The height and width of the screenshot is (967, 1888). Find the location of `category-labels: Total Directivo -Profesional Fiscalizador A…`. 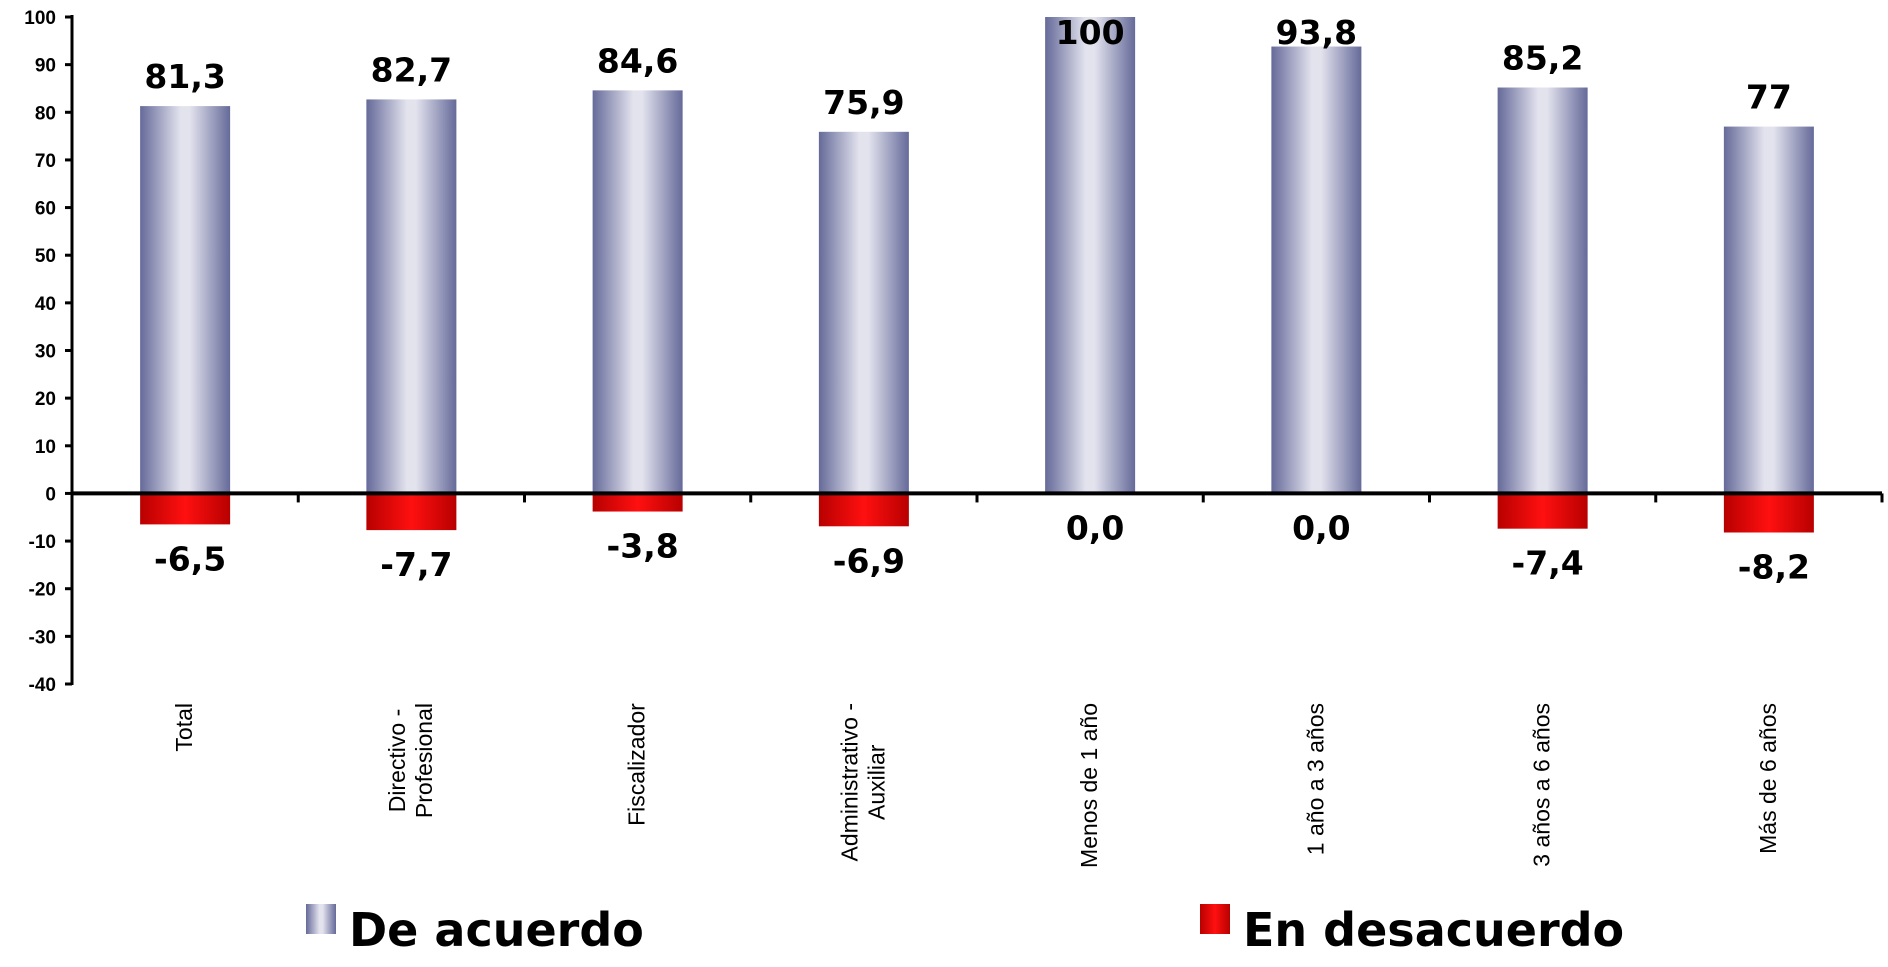

category-labels: Total Directivo -Profesional Fiscalizador A… is located at coordinates (976, 785).